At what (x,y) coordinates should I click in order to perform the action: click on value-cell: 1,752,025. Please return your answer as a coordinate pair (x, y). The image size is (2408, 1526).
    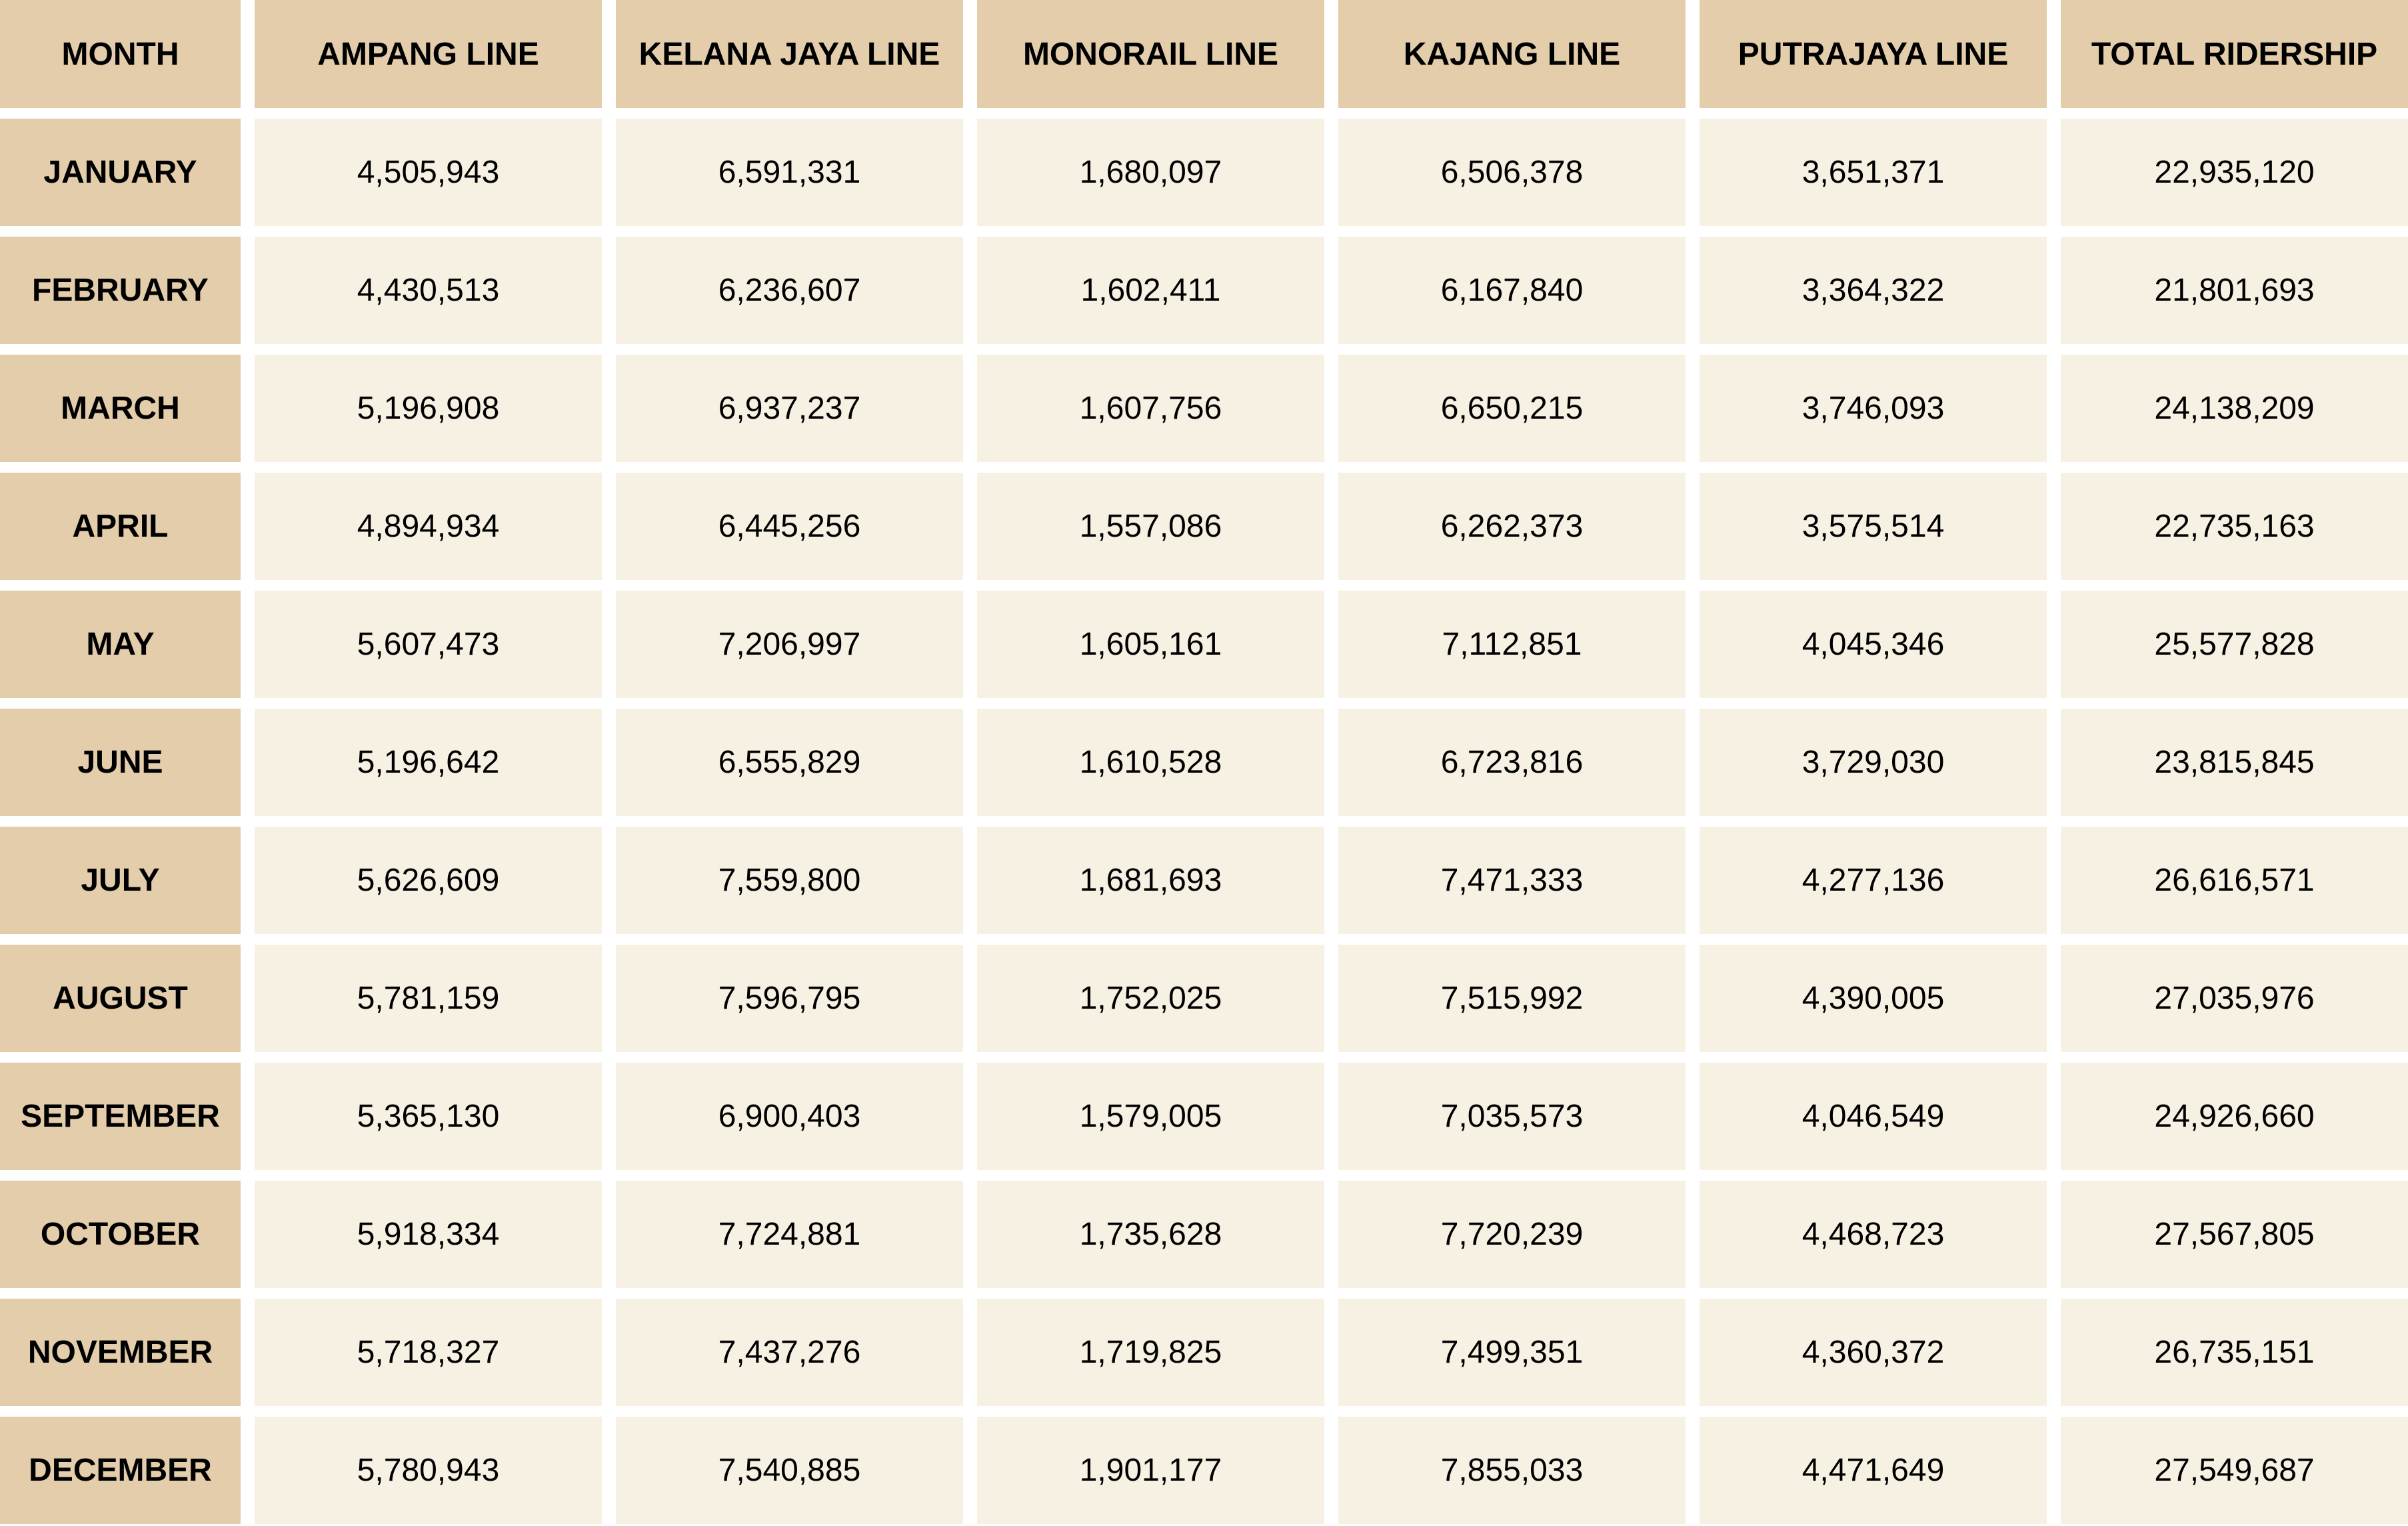
    Looking at the image, I should click on (1150, 998).